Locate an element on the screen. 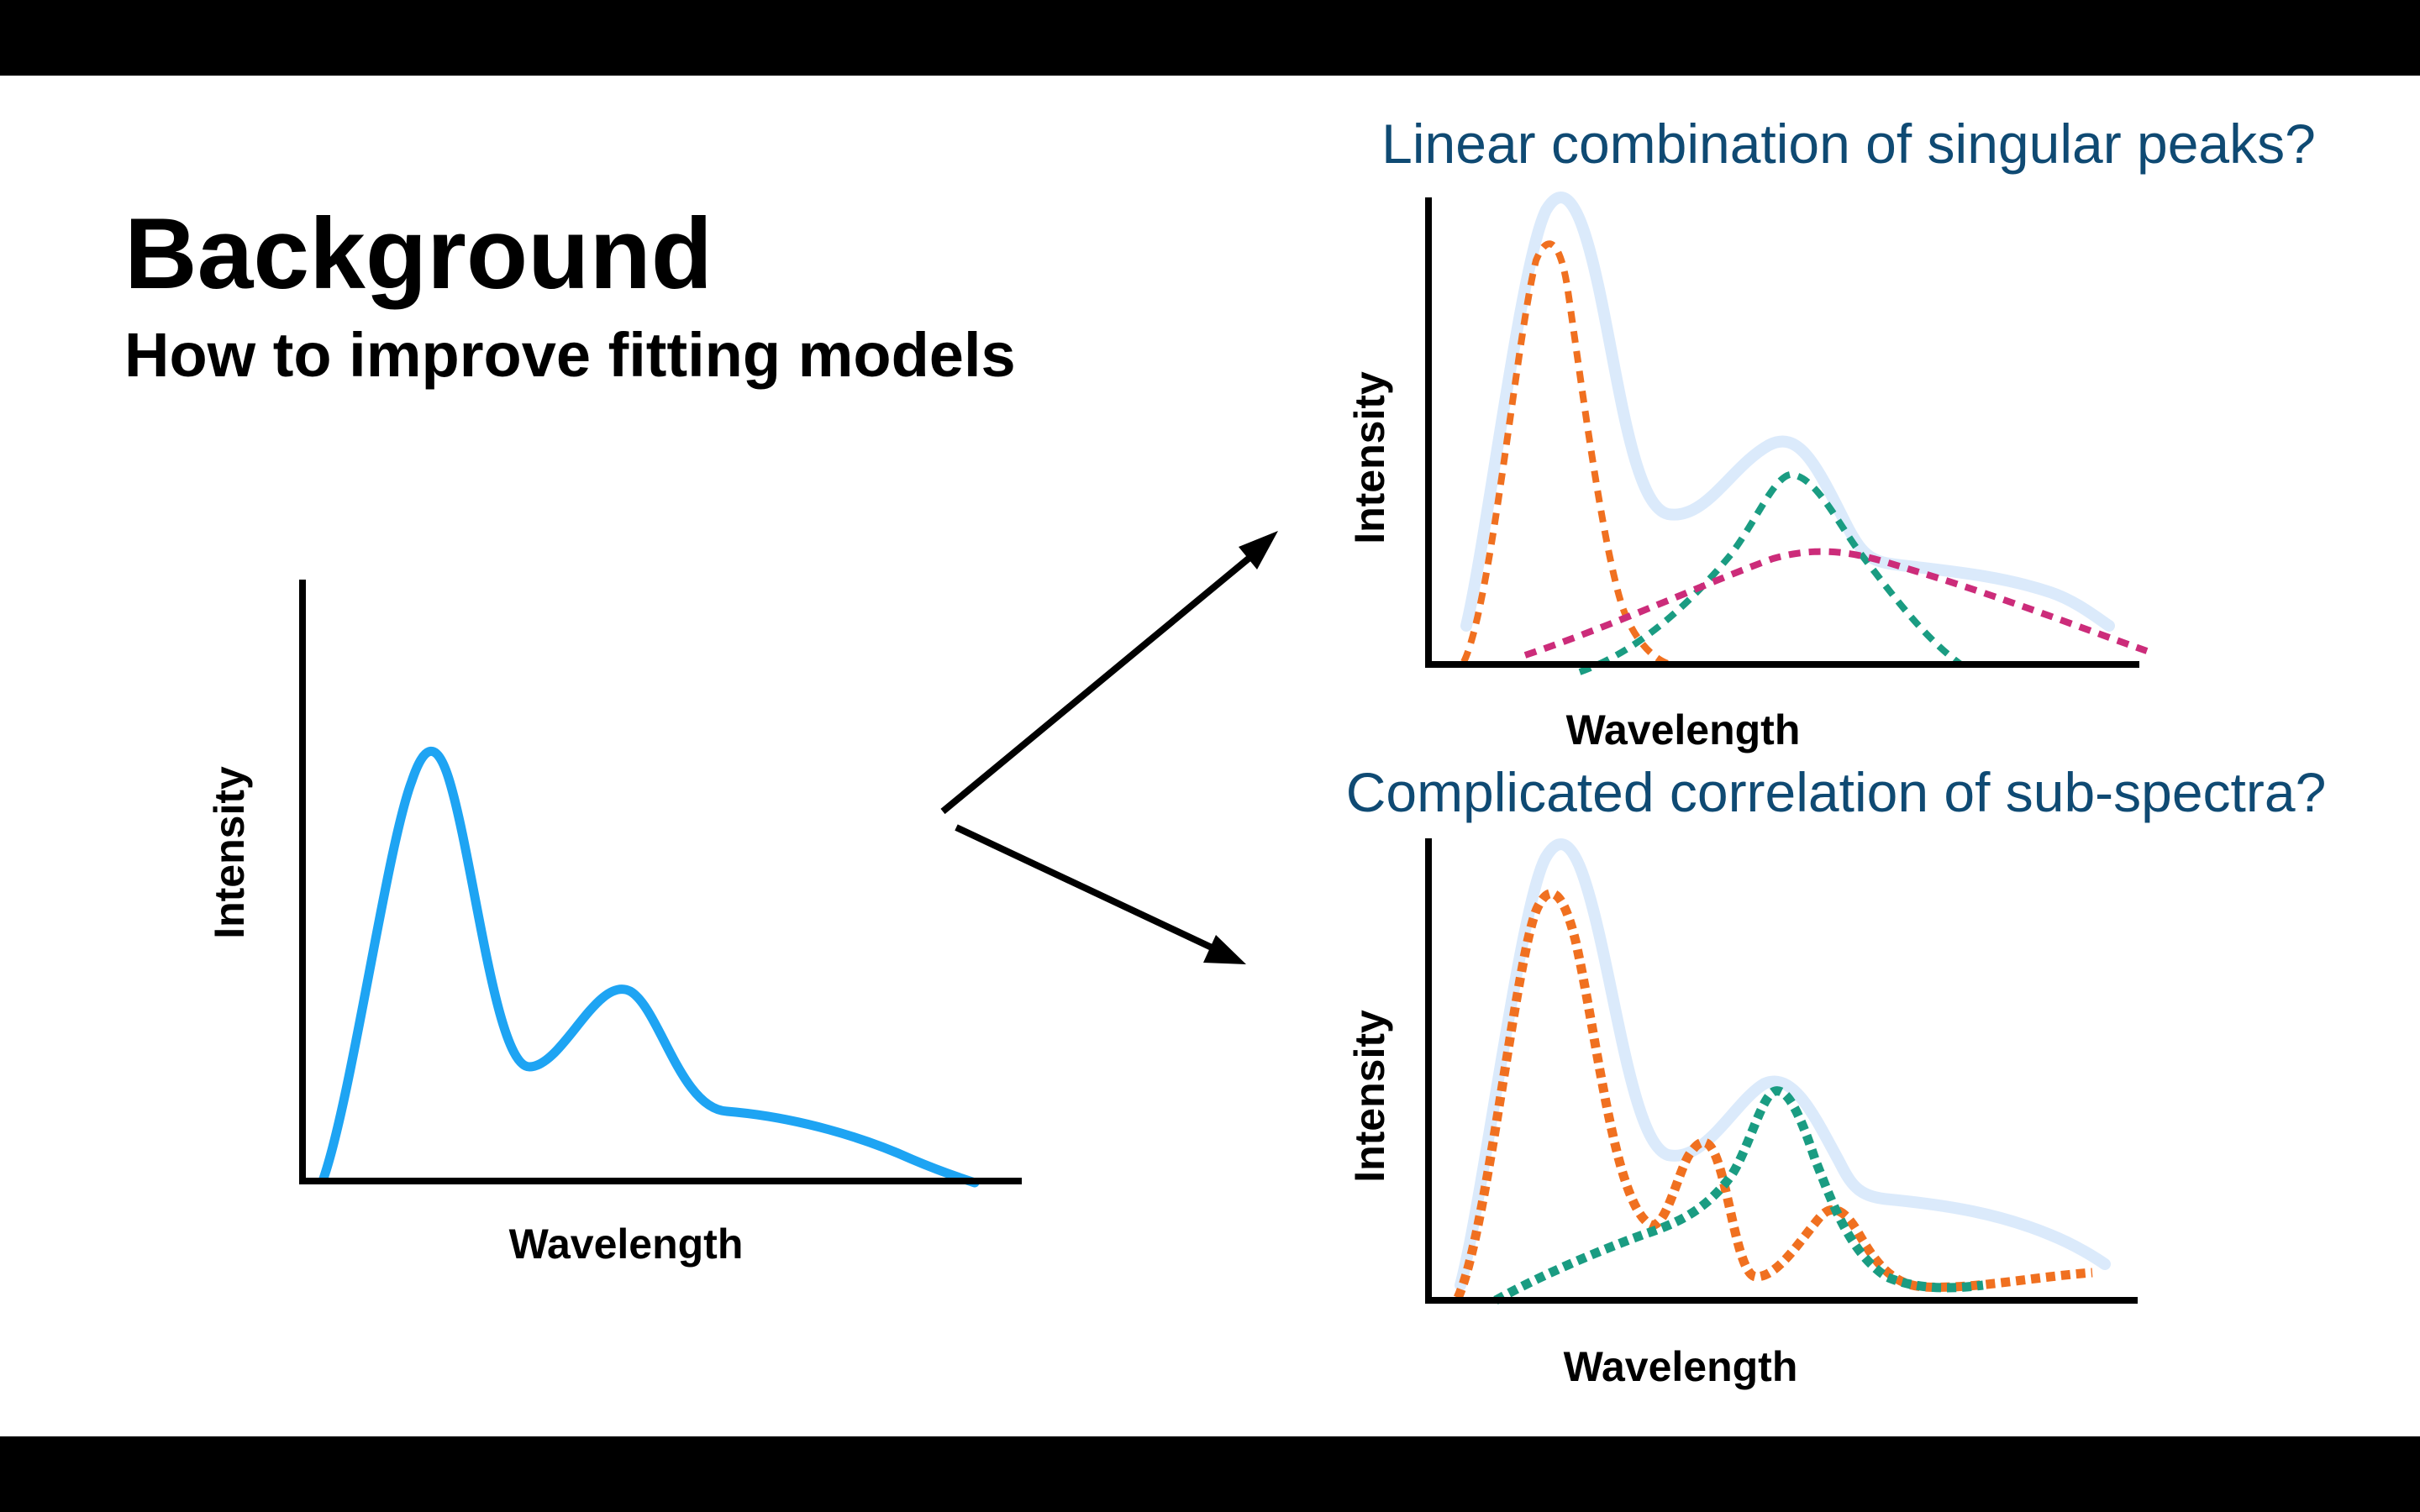  bottom-peak-orange is located at coordinates (1773, 1094).